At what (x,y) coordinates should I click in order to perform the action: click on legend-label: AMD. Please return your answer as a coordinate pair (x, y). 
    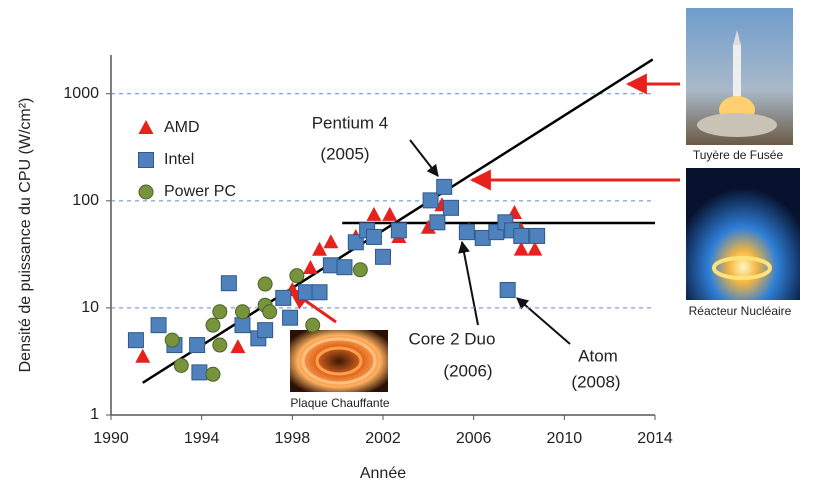
    Looking at the image, I should click on (182, 127).